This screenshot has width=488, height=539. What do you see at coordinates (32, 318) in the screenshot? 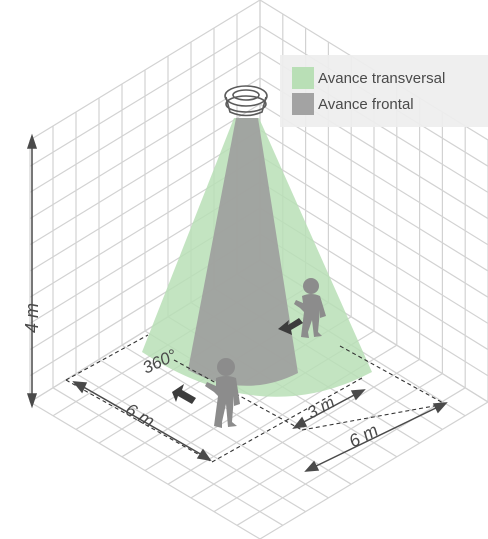
I see `height-dimension-label: 4 m` at bounding box center [32, 318].